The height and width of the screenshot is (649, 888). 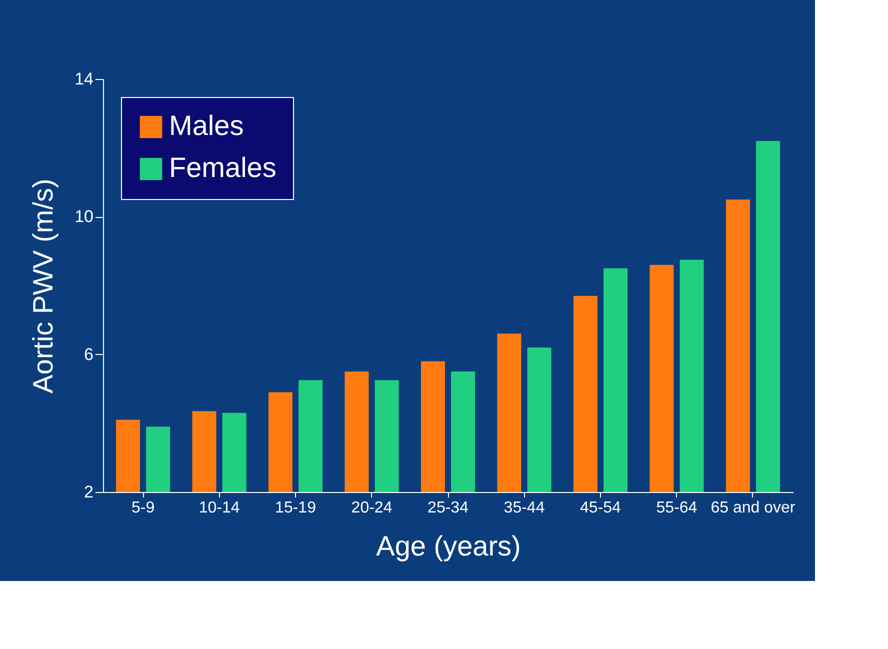 What do you see at coordinates (84, 216) in the screenshot?
I see `y-tick-label: 10` at bounding box center [84, 216].